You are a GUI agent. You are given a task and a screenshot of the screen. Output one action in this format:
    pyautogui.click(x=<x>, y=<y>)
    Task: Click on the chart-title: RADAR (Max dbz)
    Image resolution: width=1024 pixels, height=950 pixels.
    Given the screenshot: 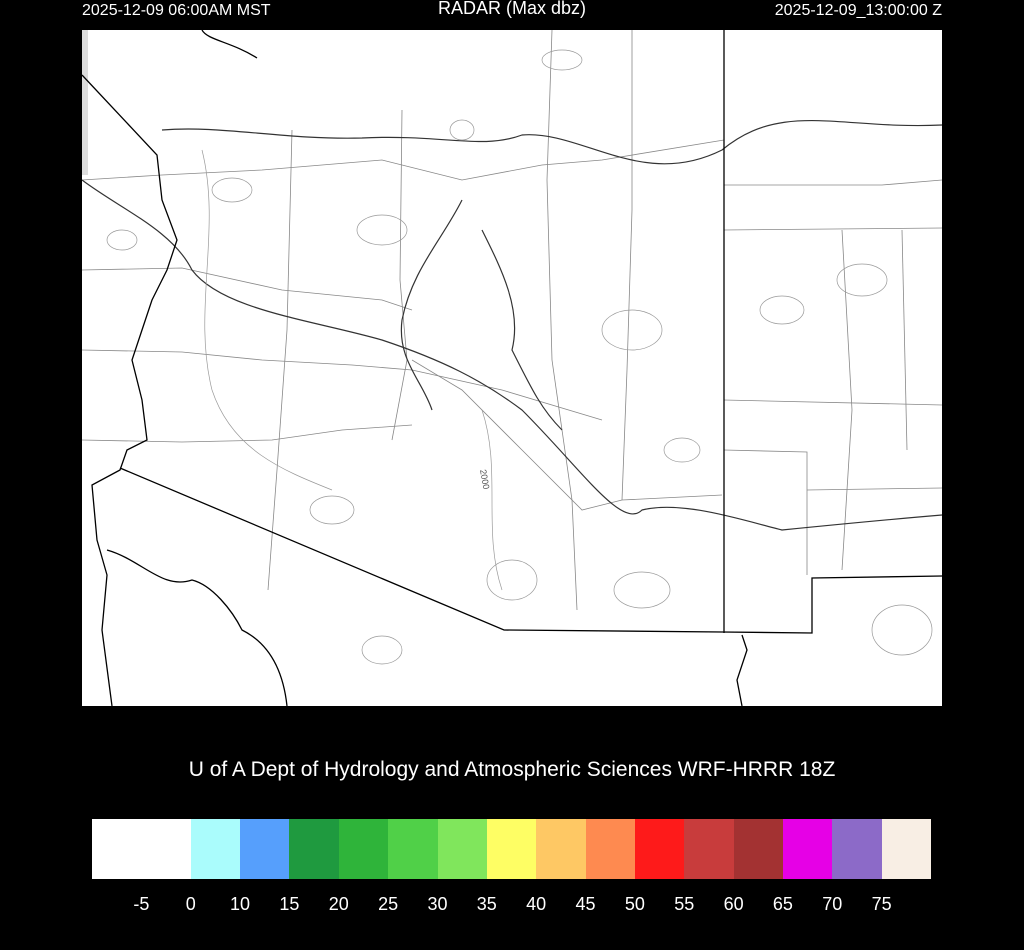 What is the action you would take?
    pyautogui.click(x=512, y=9)
    